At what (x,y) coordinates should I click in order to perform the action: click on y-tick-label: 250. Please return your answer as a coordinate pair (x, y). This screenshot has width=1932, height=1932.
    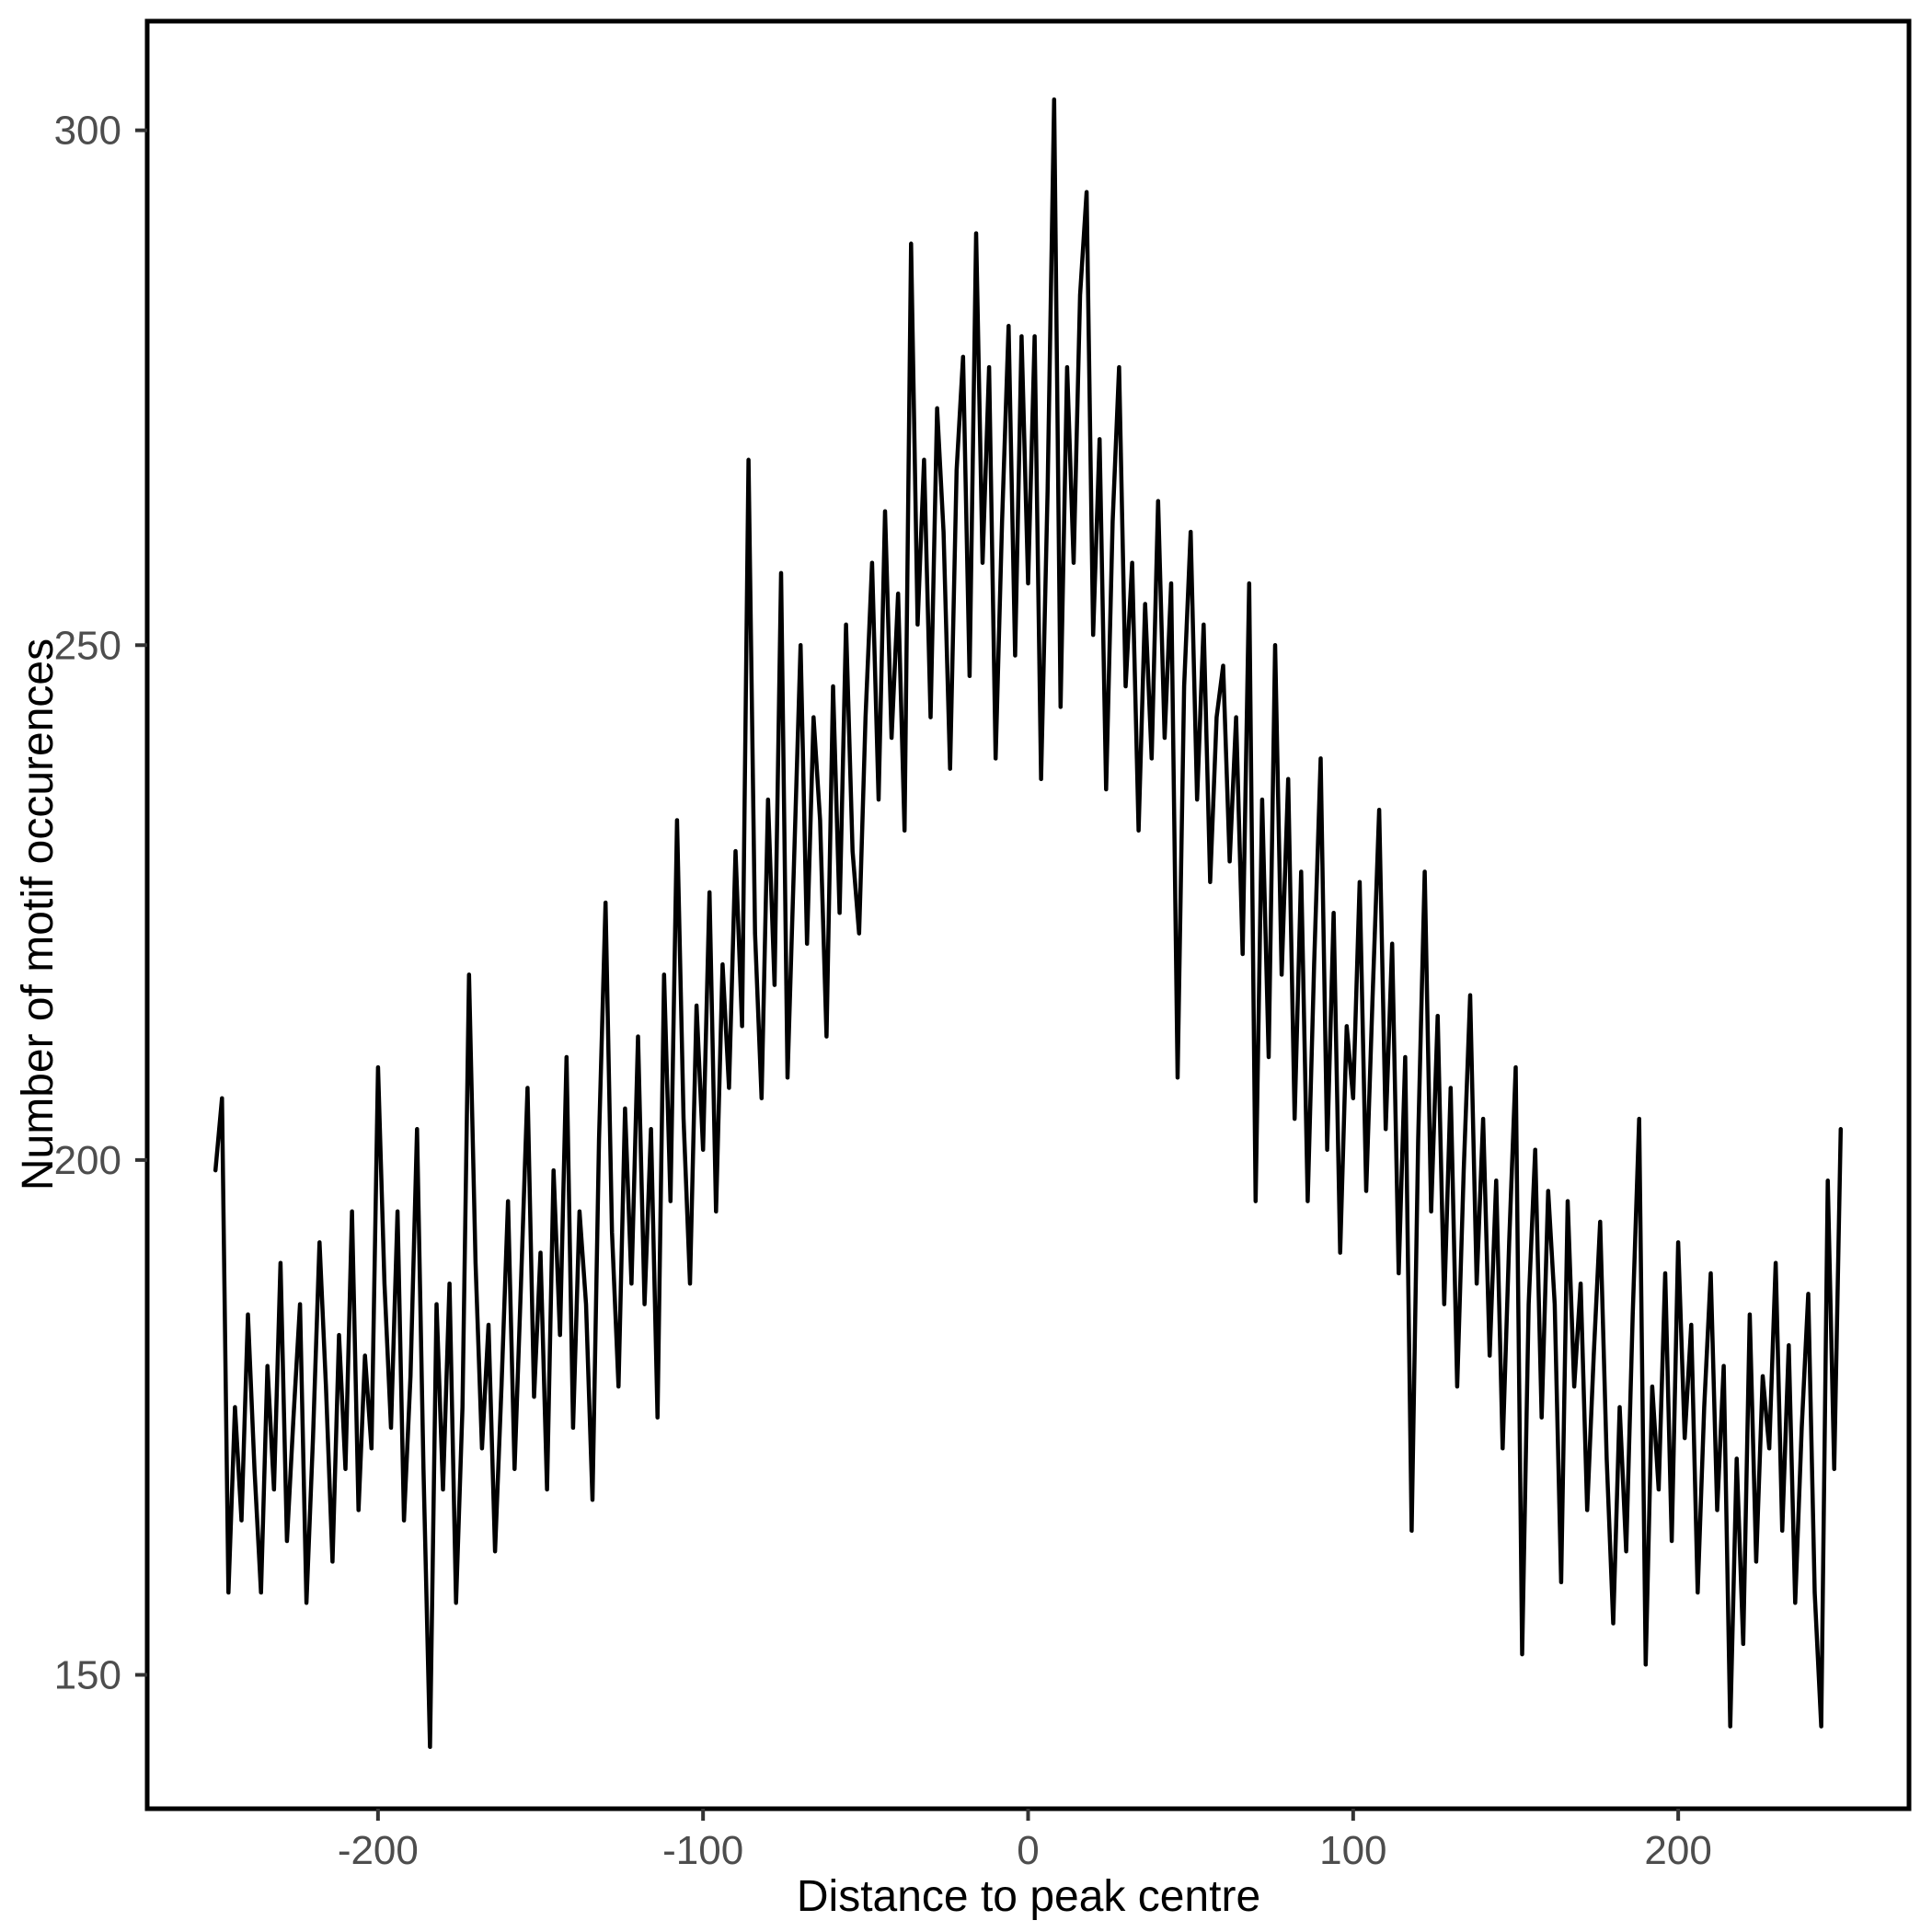
    Looking at the image, I should click on (87, 645).